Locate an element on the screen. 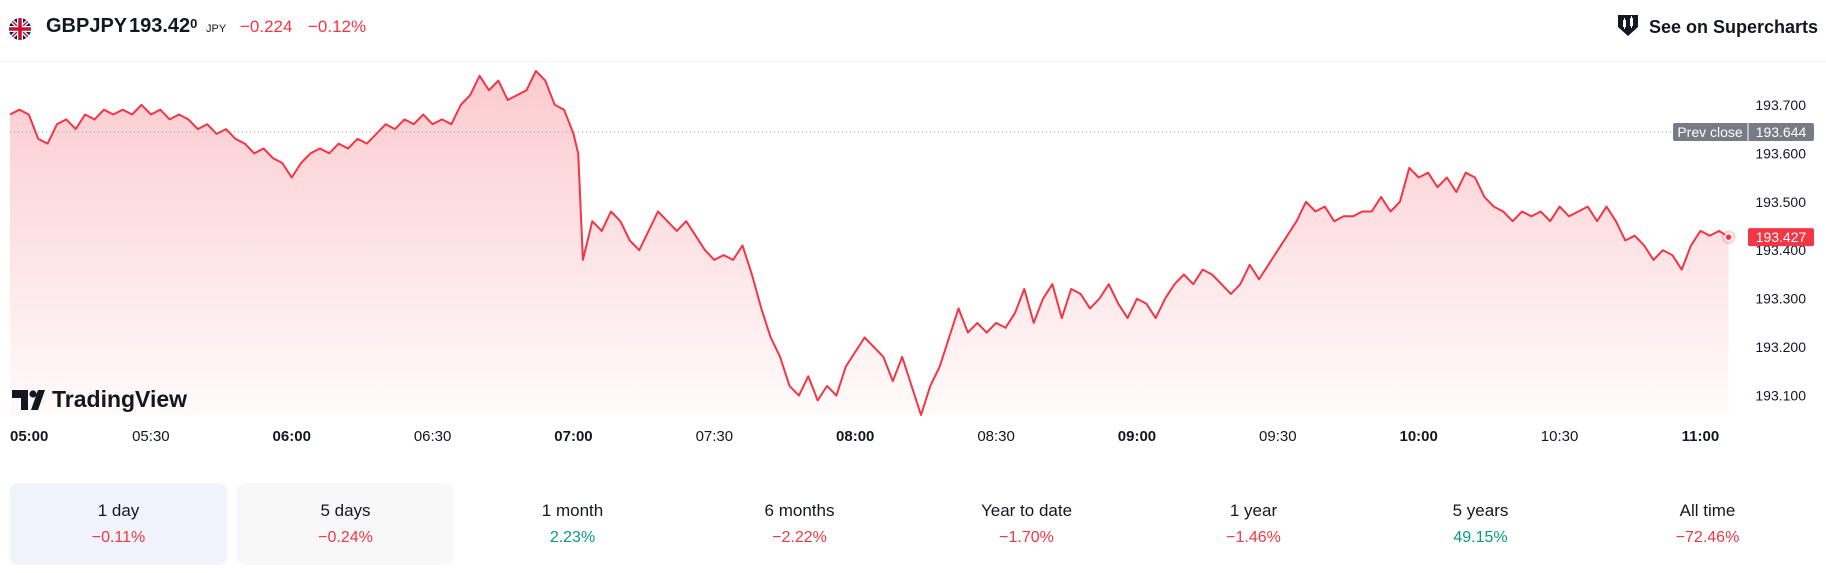 The image size is (1826, 573). period-button-1-month: 1 month 2.23% is located at coordinates (572, 524).